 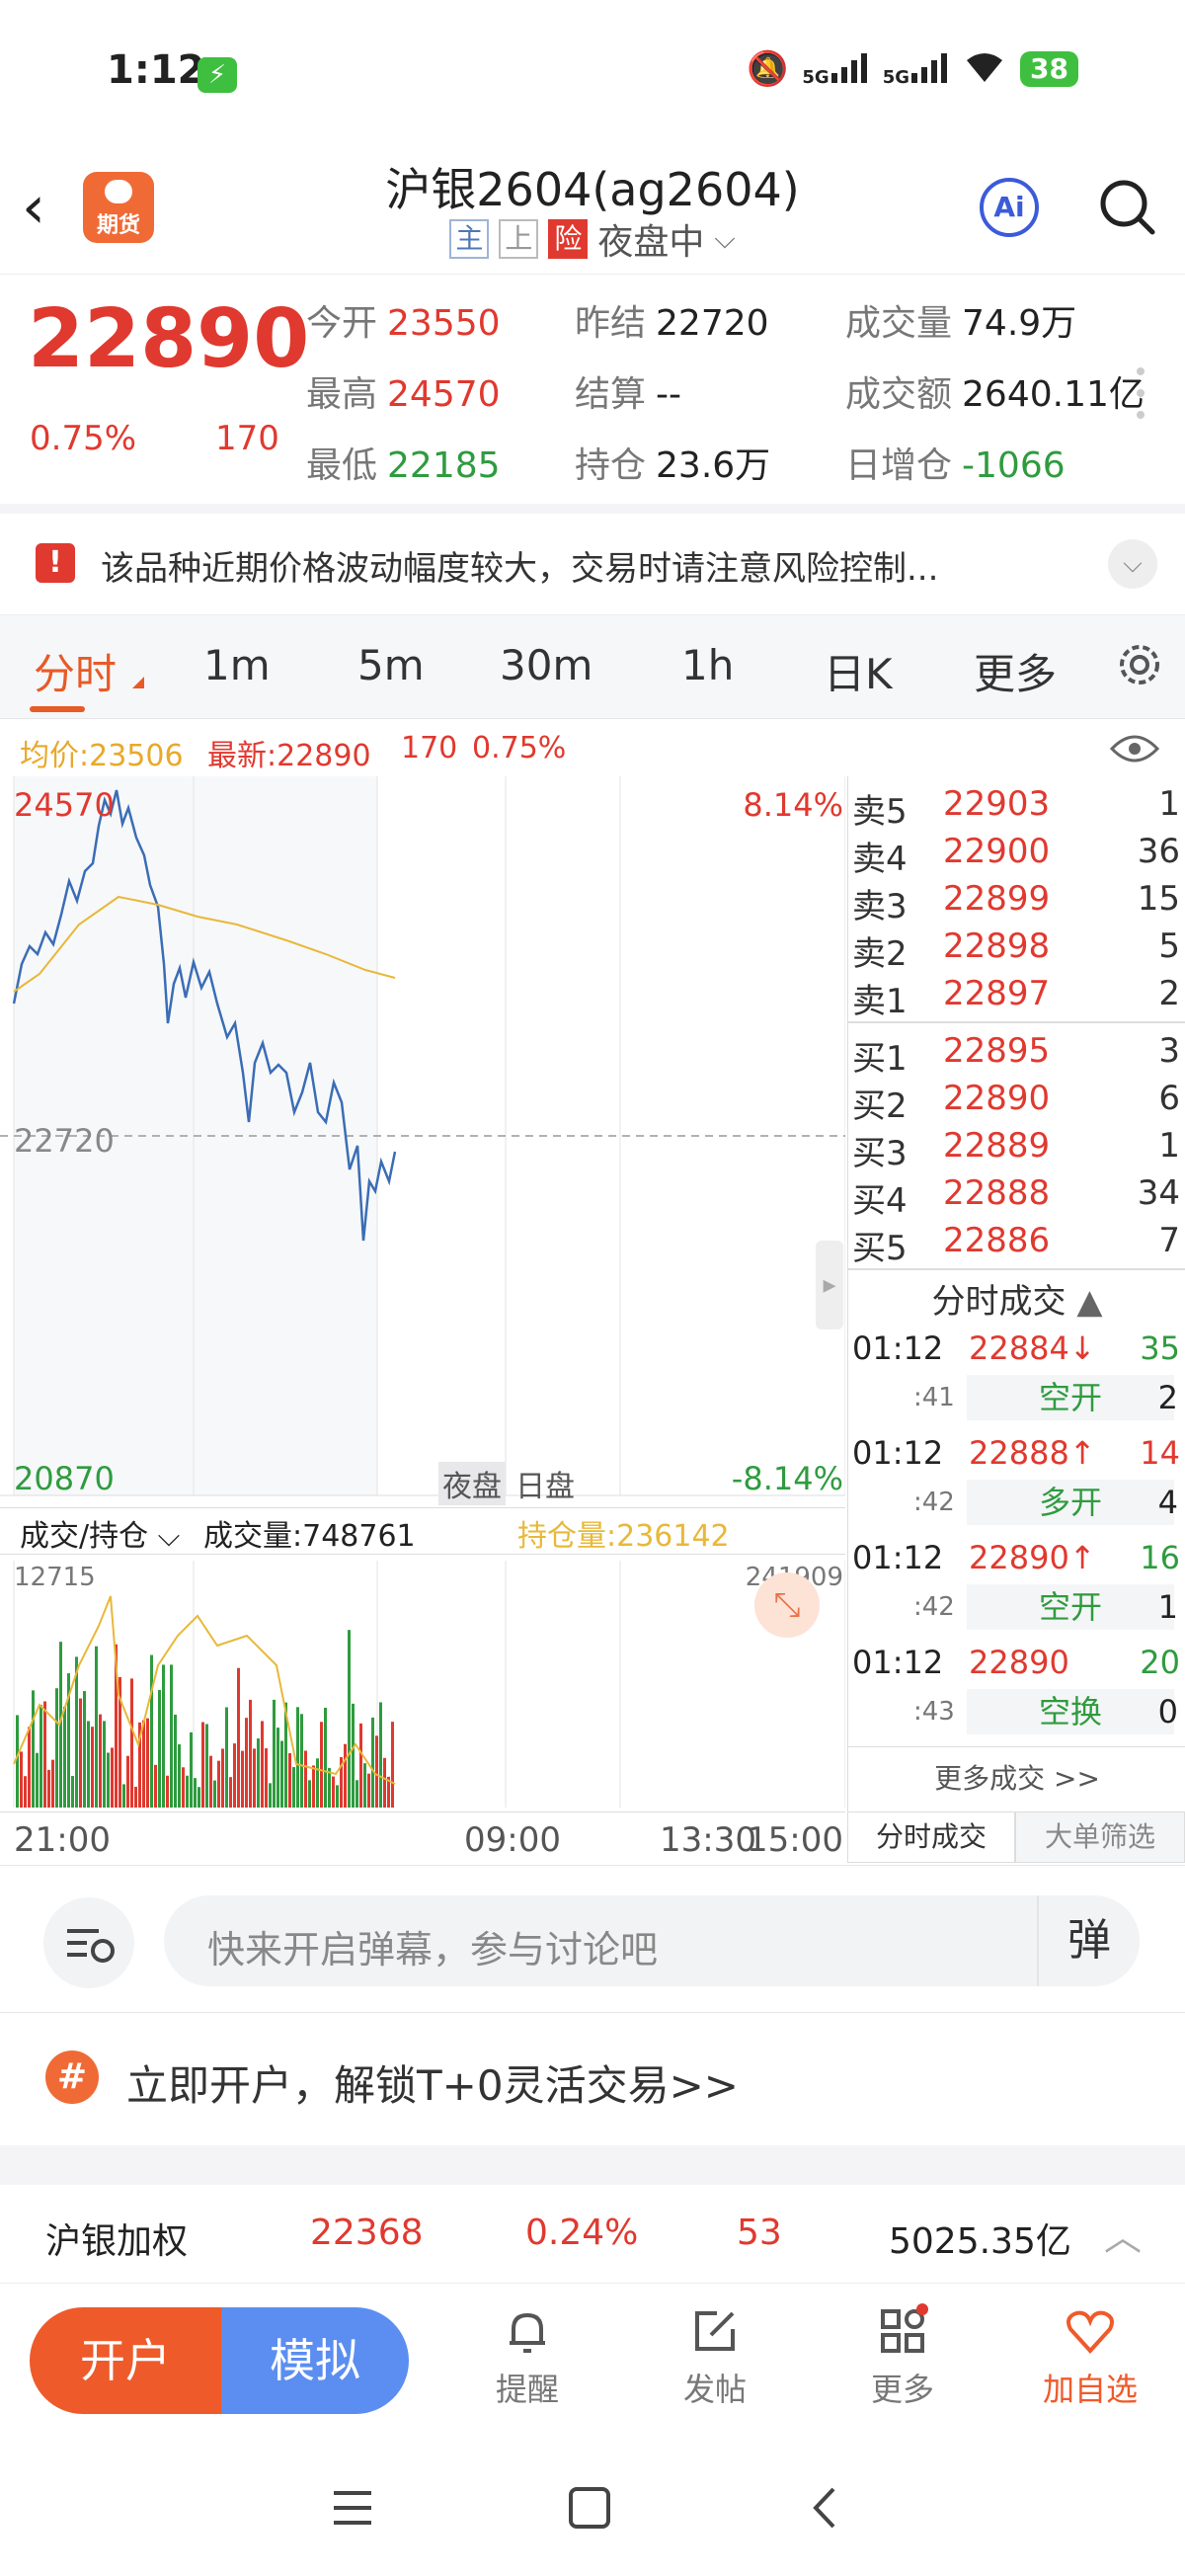 What do you see at coordinates (1017, 1771) in the screenshot?
I see `more-trades-link: 更多成交 >>` at bounding box center [1017, 1771].